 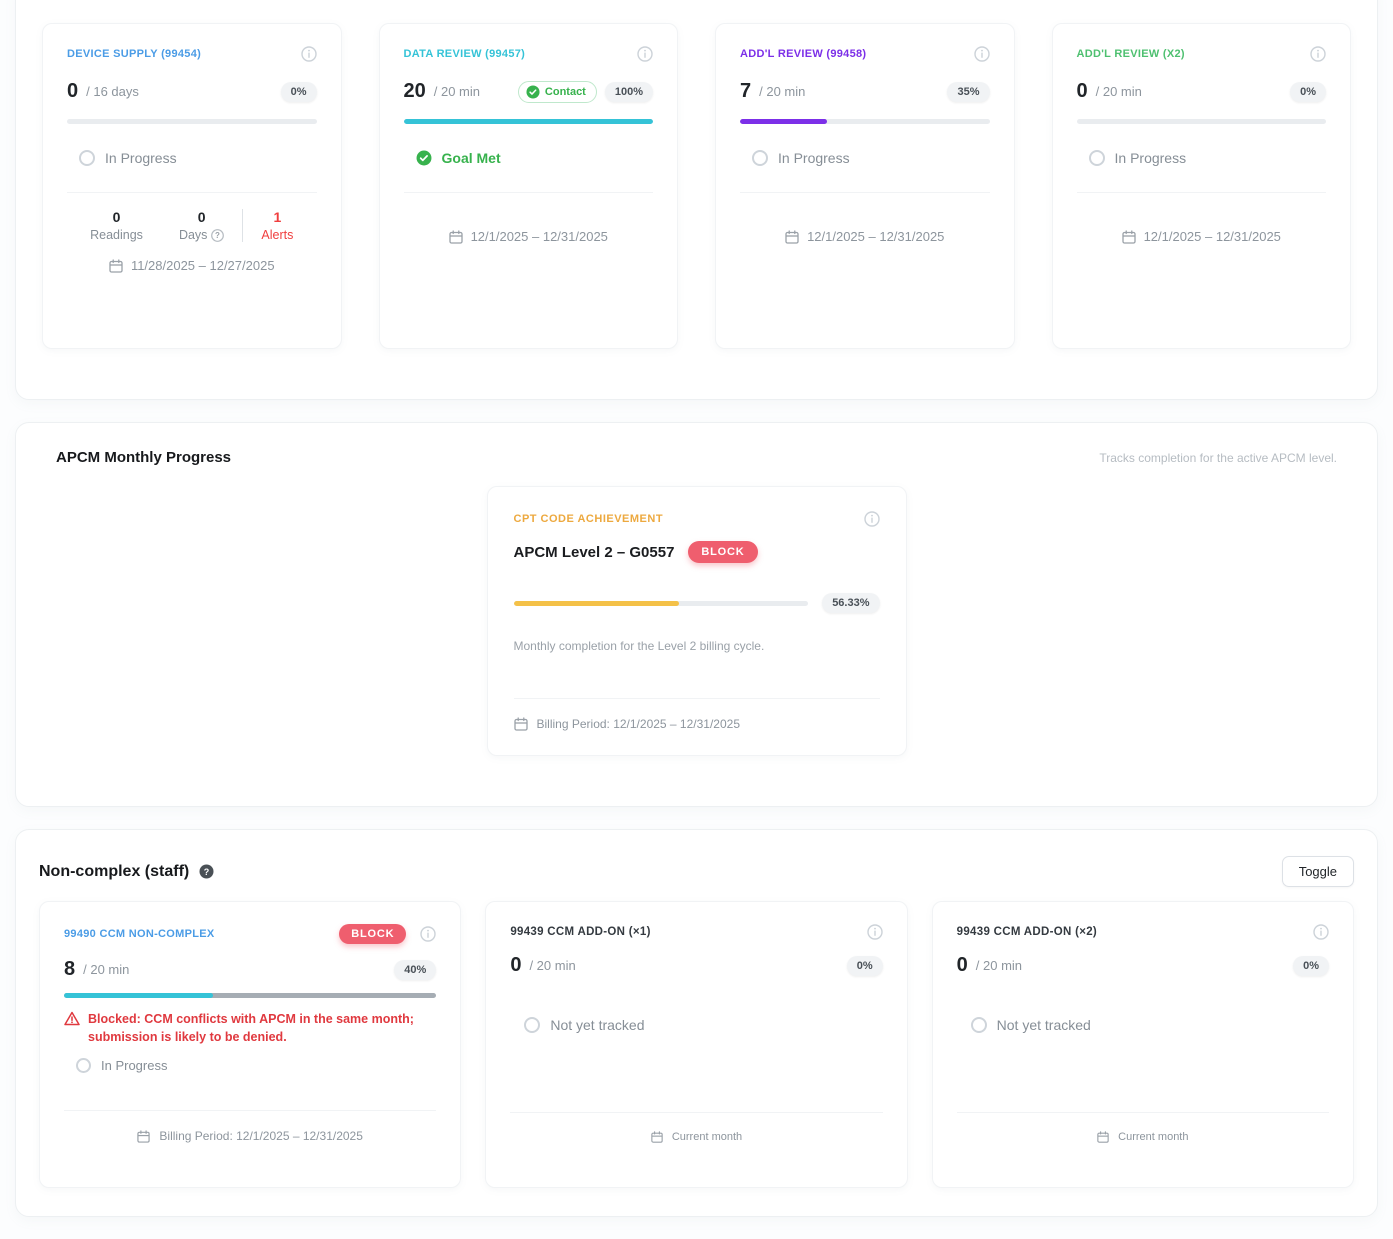 I want to click on metric-value: 7, so click(x=746, y=91).